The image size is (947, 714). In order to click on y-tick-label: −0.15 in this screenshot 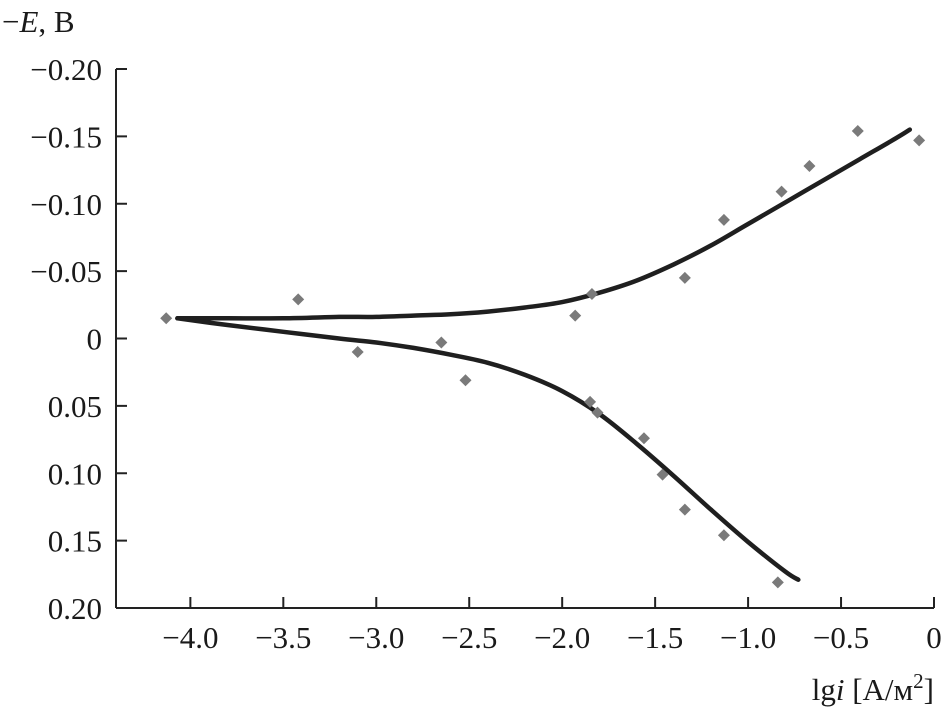, I will do `click(66, 136)`.